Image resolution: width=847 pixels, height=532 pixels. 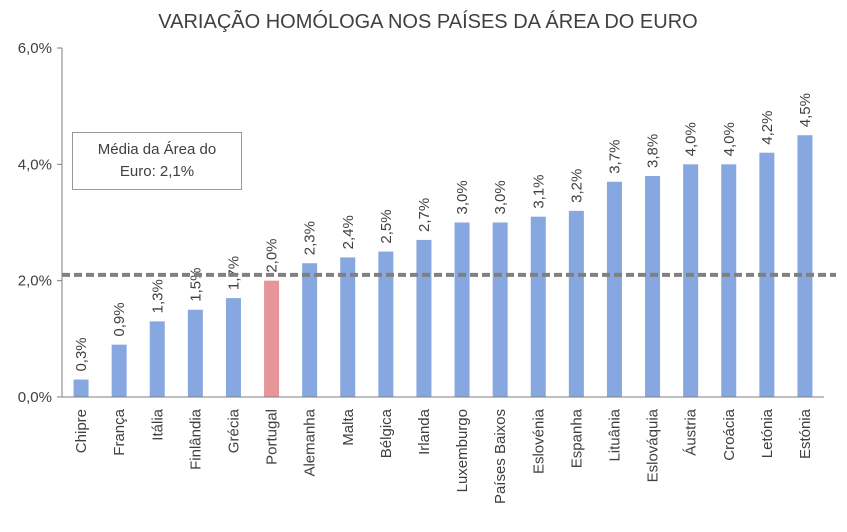 I want to click on data-label-8: 2,4%, so click(x=348, y=232).